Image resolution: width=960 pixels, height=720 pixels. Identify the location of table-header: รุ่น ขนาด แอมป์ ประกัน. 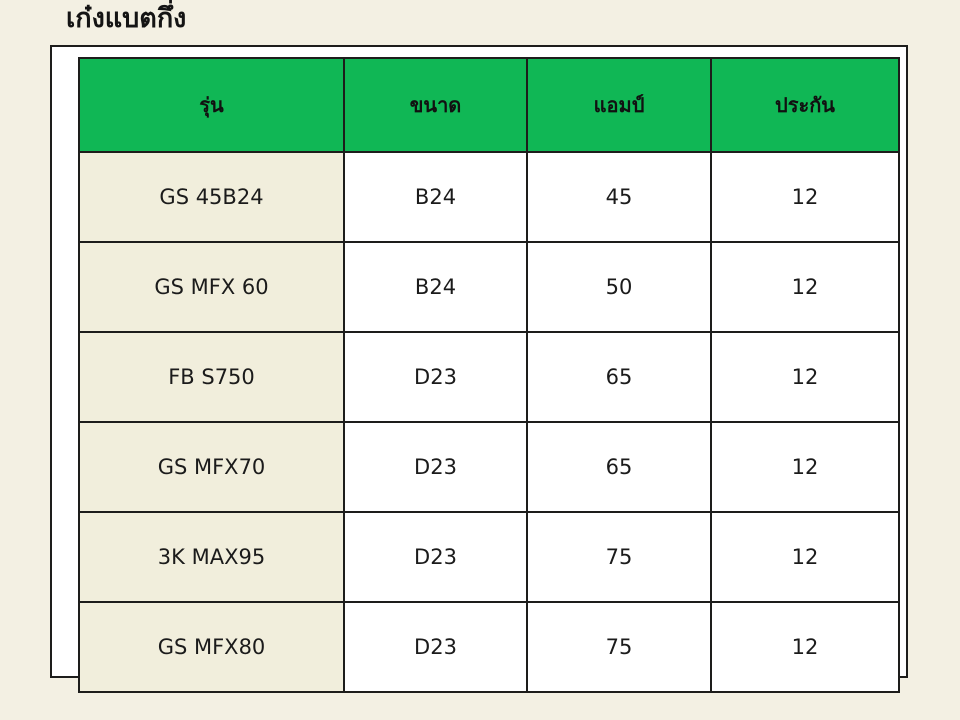
(489, 105).